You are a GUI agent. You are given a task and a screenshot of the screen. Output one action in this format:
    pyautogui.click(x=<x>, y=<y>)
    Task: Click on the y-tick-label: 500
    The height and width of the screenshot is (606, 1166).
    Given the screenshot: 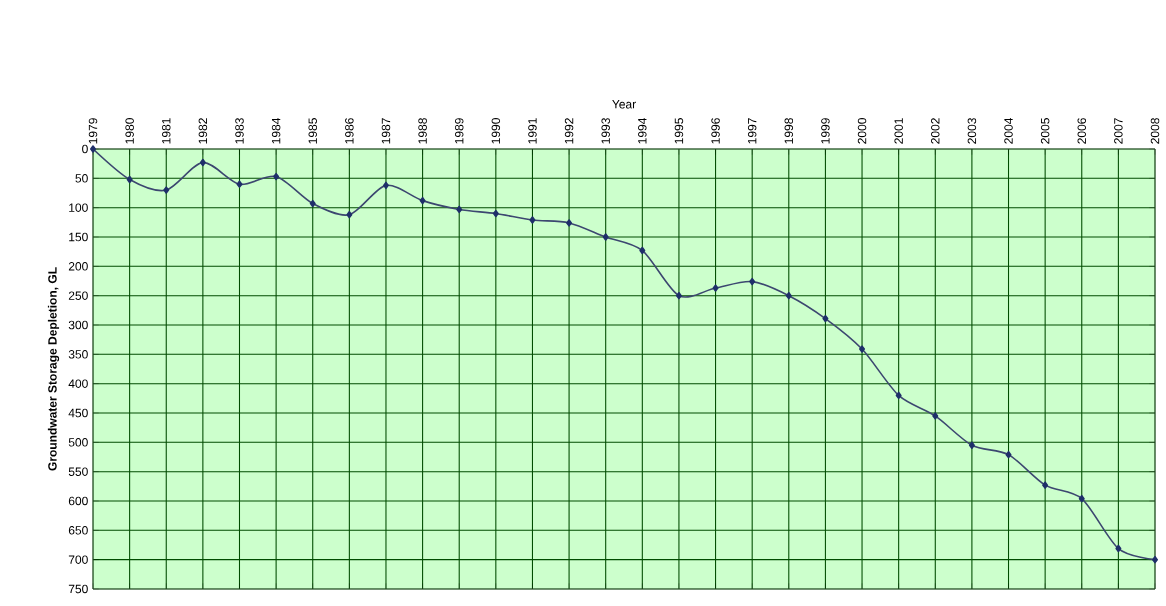 What is the action you would take?
    pyautogui.click(x=78, y=442)
    